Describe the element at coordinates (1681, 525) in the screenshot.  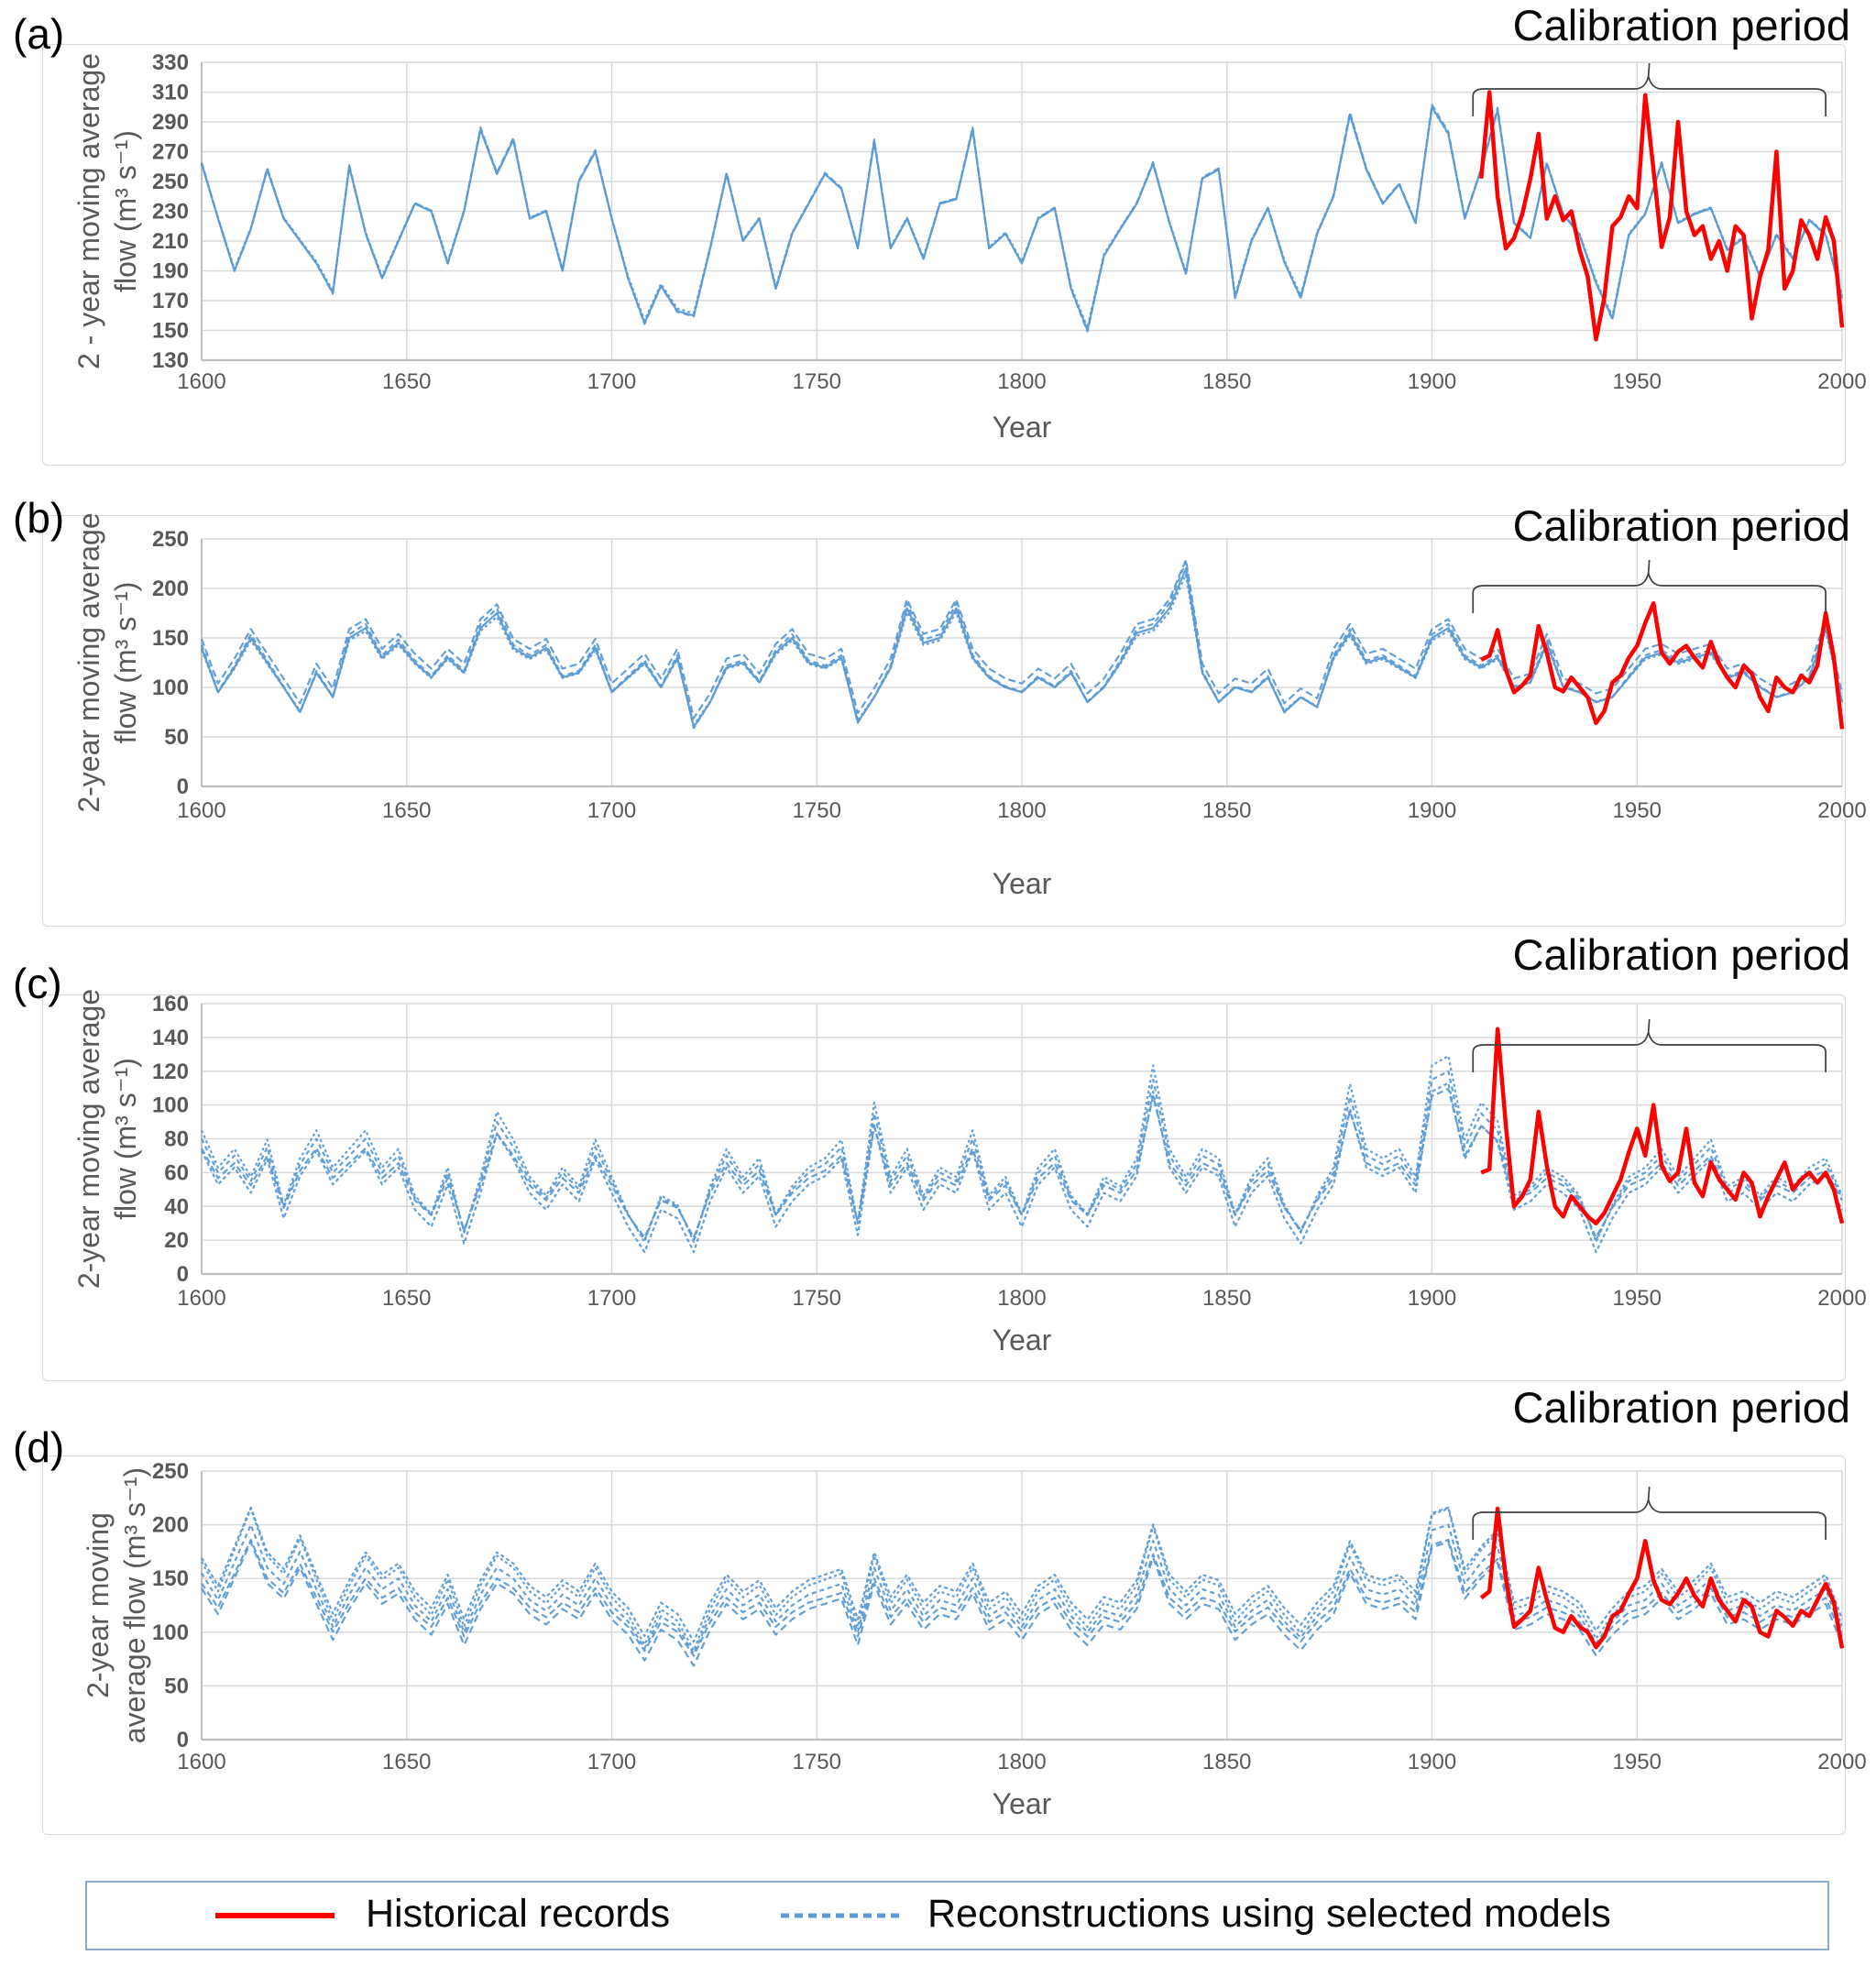
I see `calibration-period-title-b: Calibration period` at that location.